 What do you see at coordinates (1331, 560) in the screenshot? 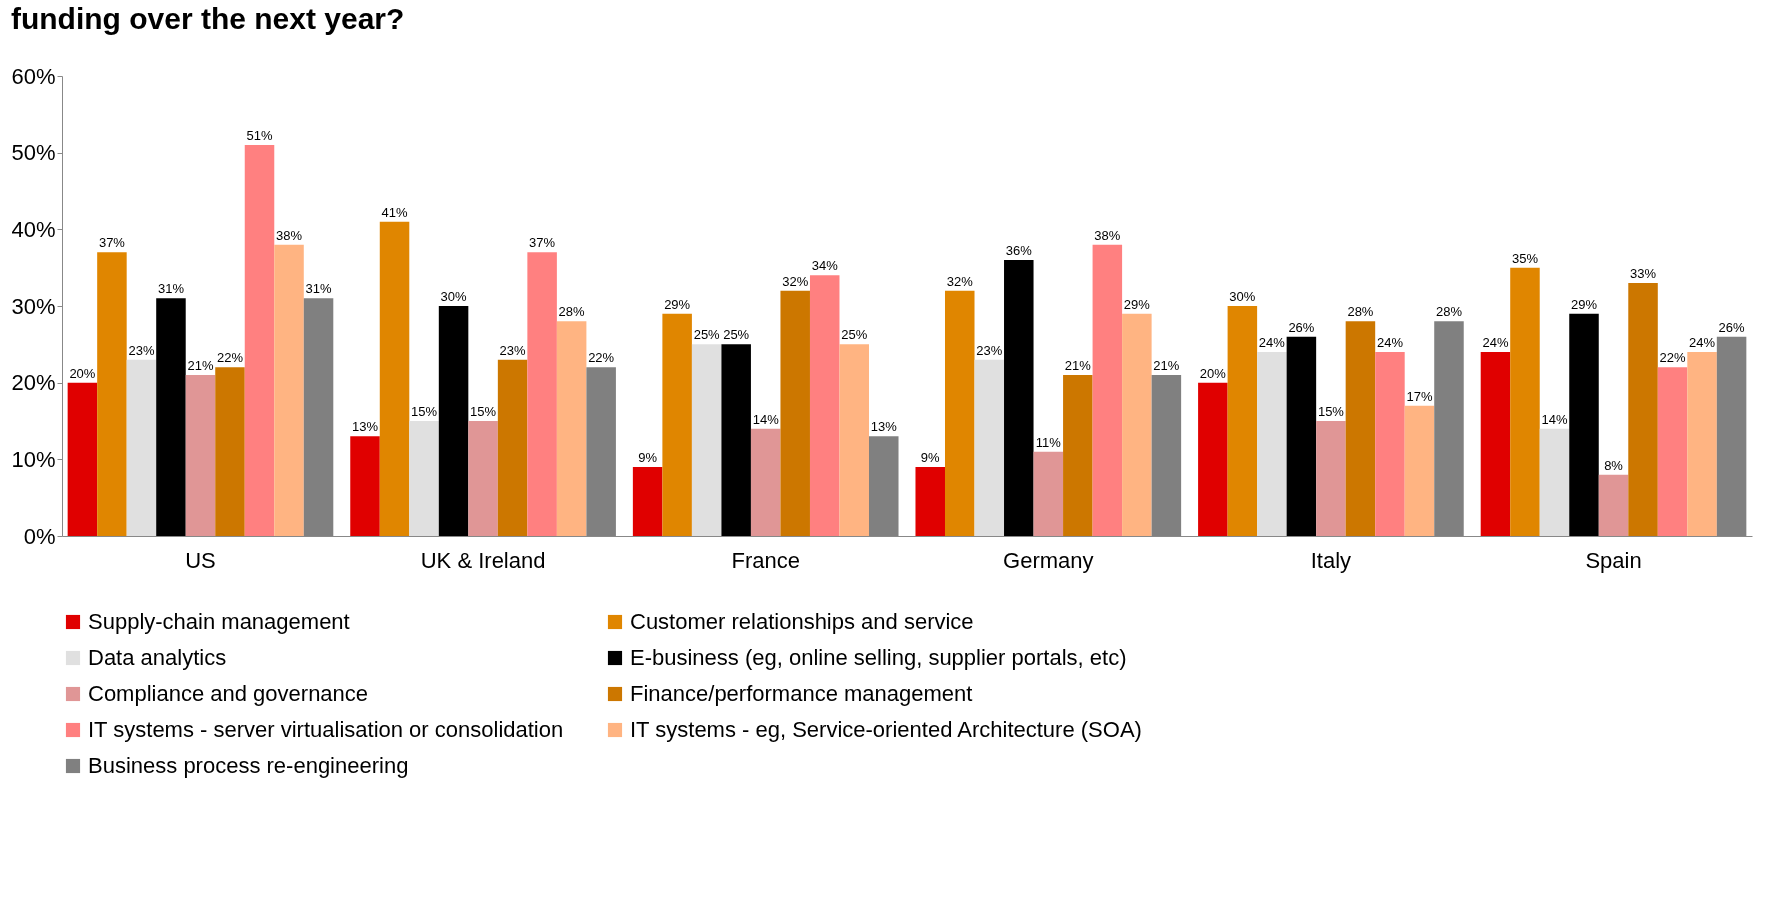
I see `x-tick-label: Italy` at bounding box center [1331, 560].